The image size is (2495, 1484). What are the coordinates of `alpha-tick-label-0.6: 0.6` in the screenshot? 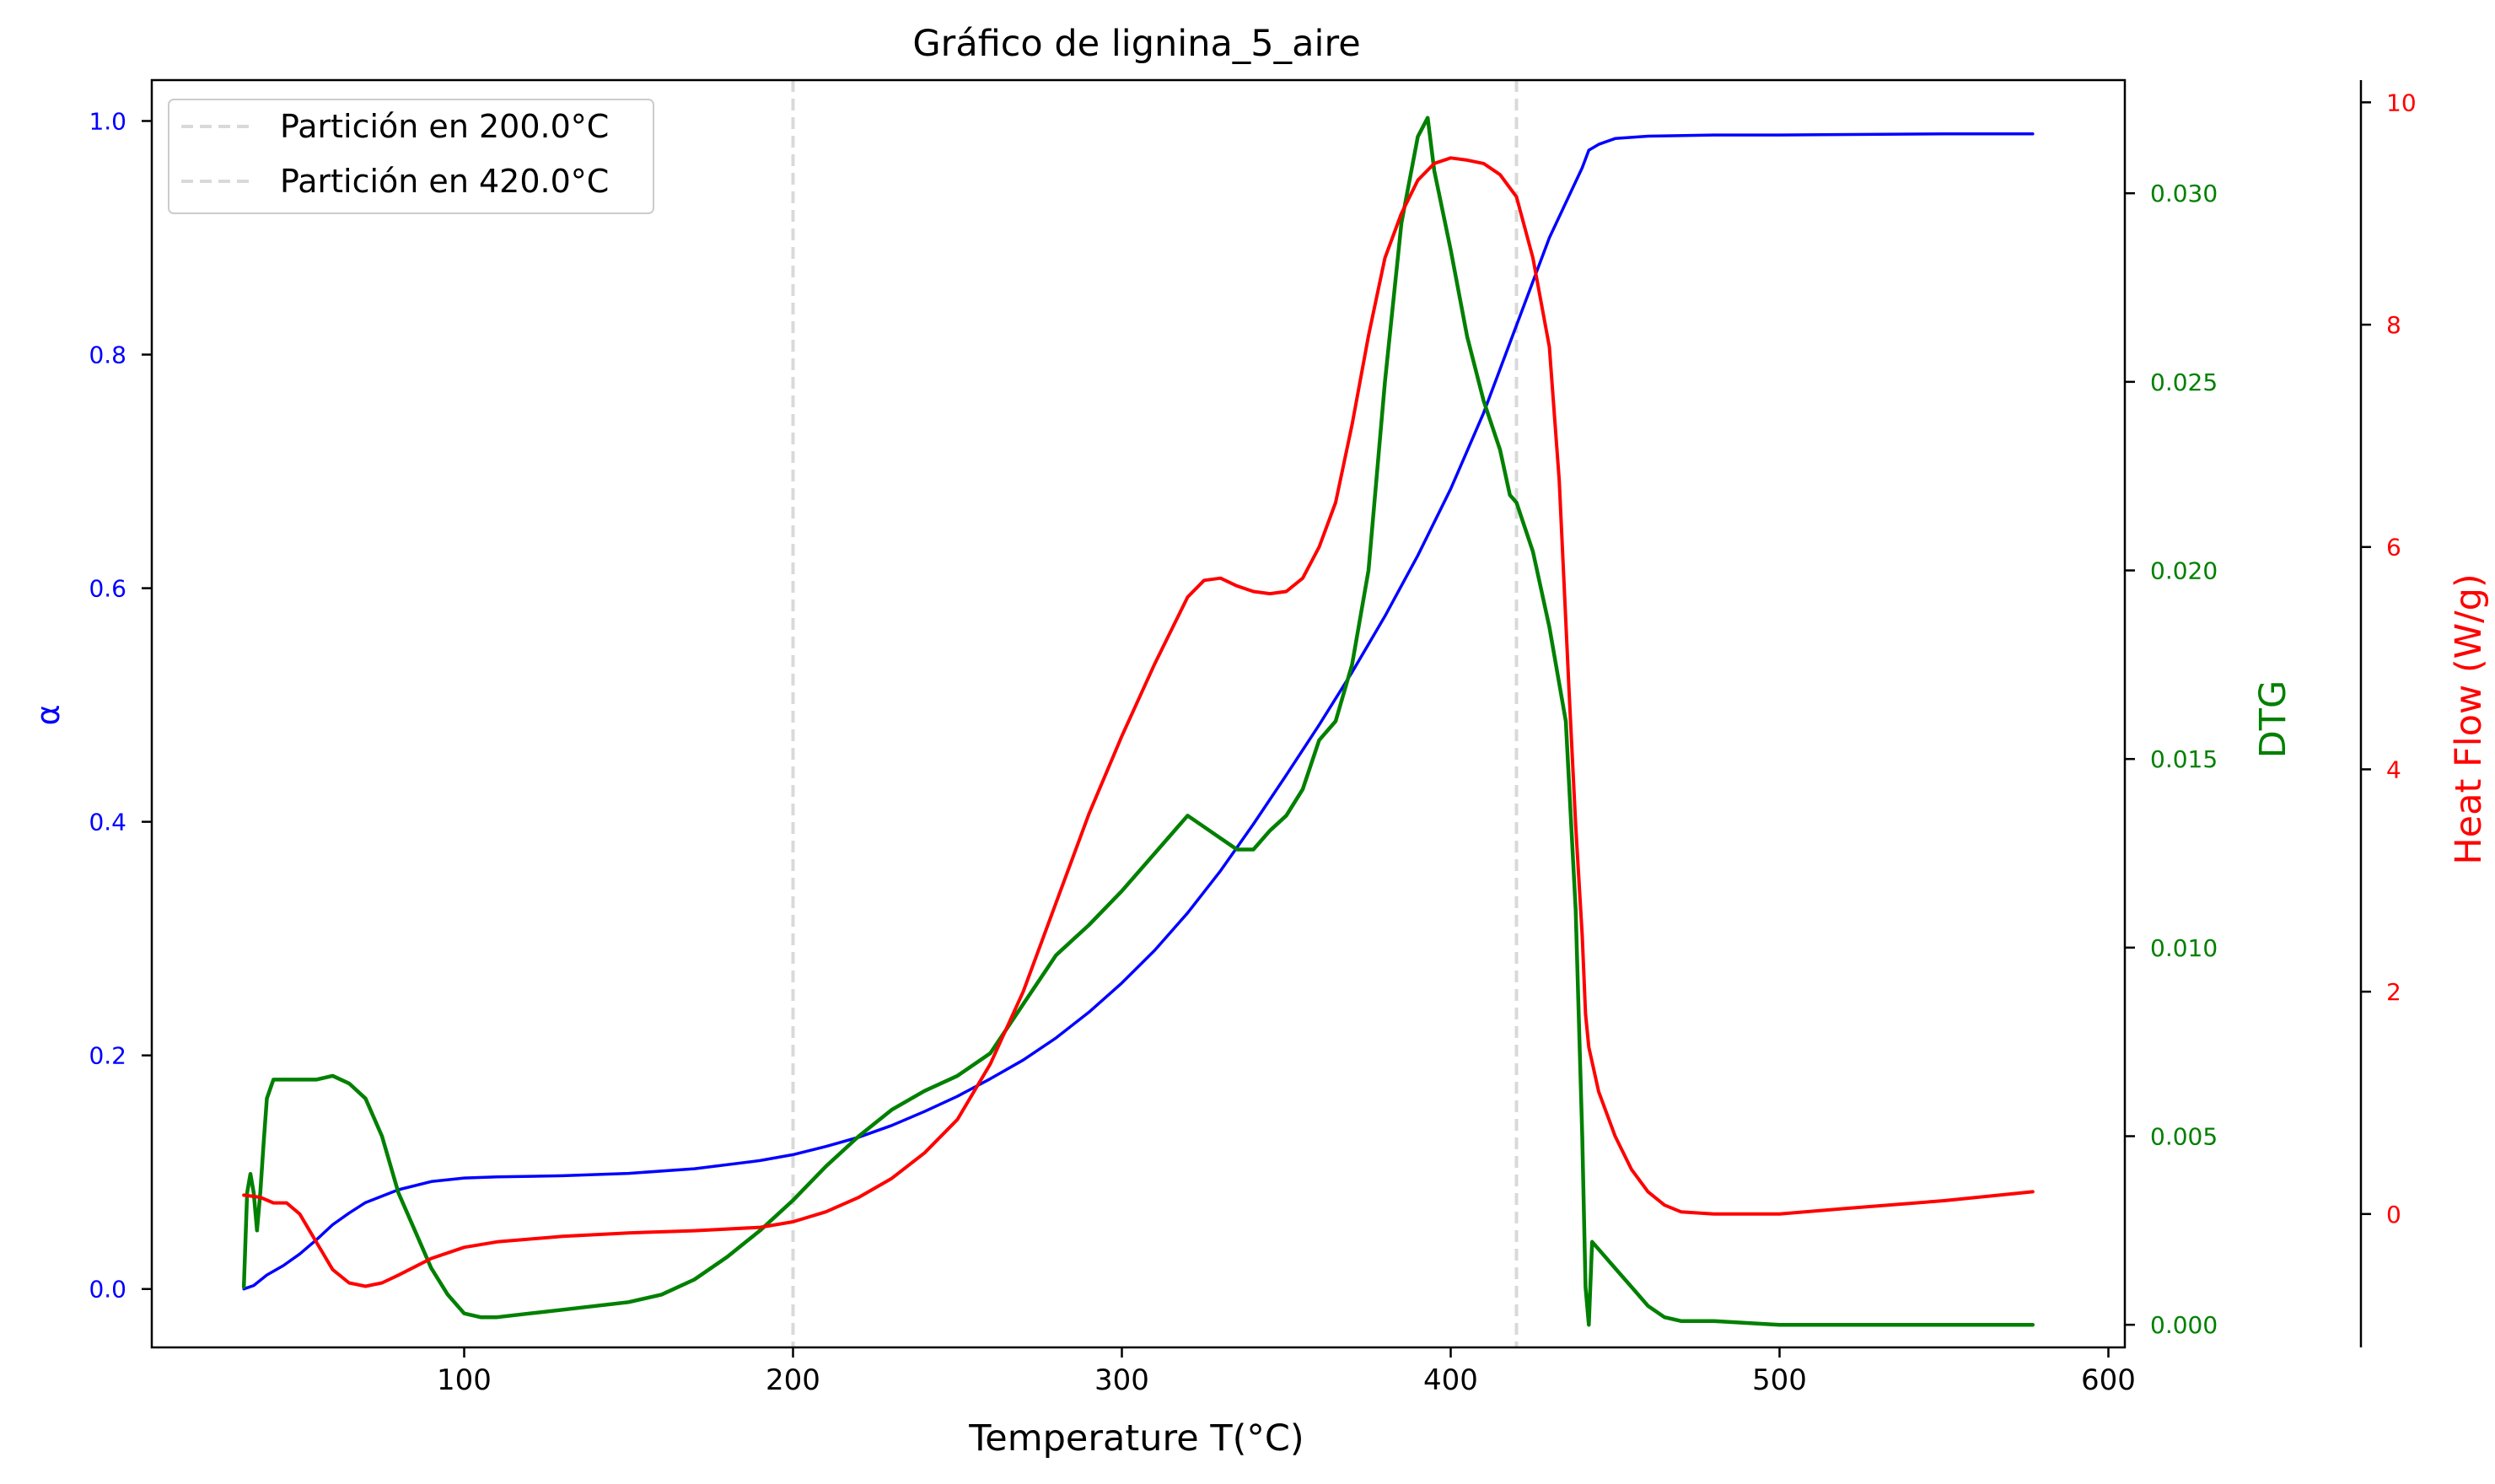 It's located at (107, 589).